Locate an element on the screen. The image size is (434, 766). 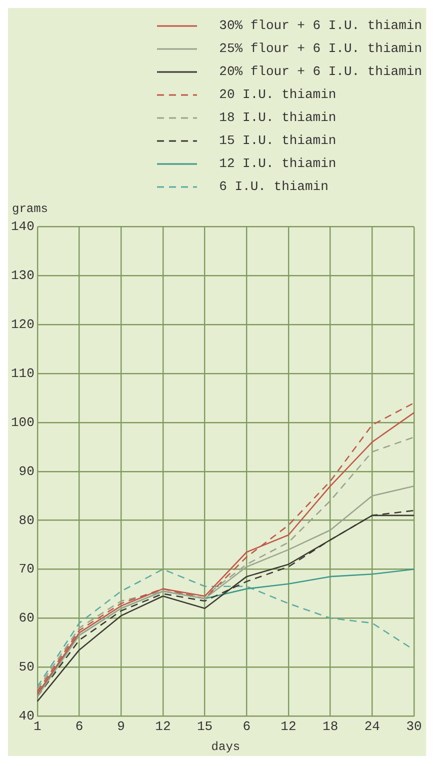
y-tick-label: 60 is located at coordinates (26, 618).